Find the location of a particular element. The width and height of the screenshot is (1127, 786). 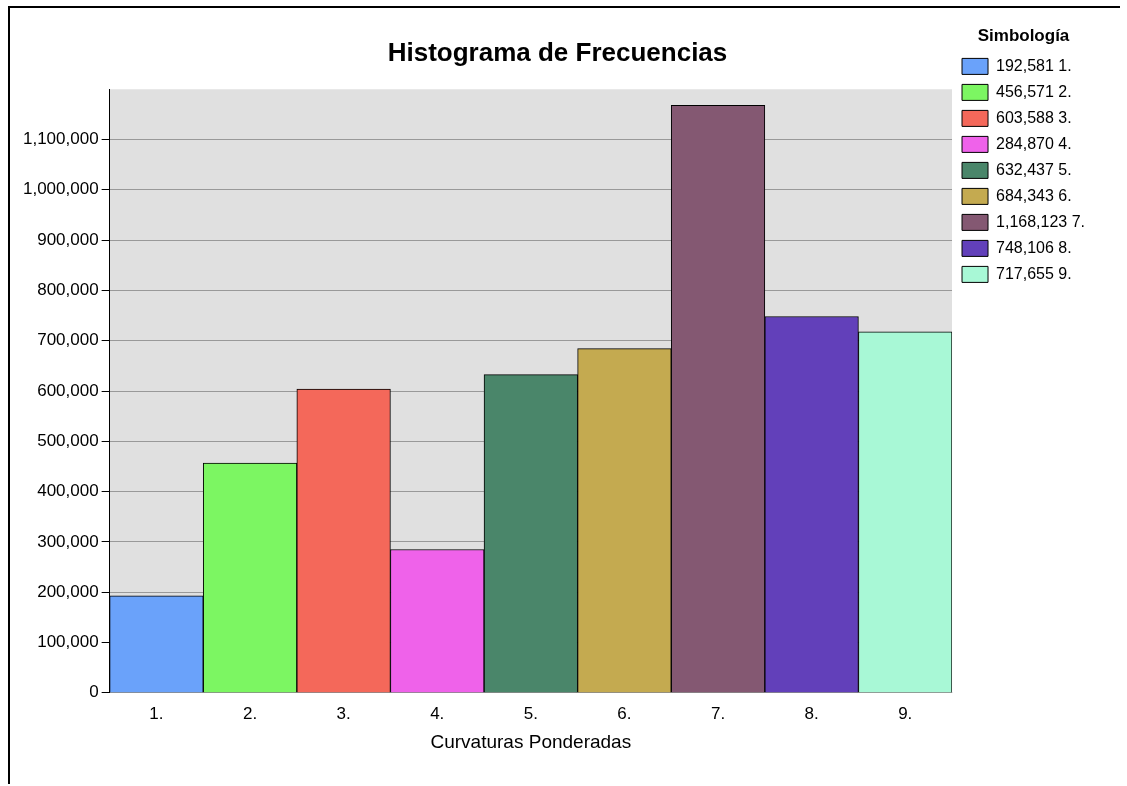

x-tick-label: 9. is located at coordinates (905, 713).